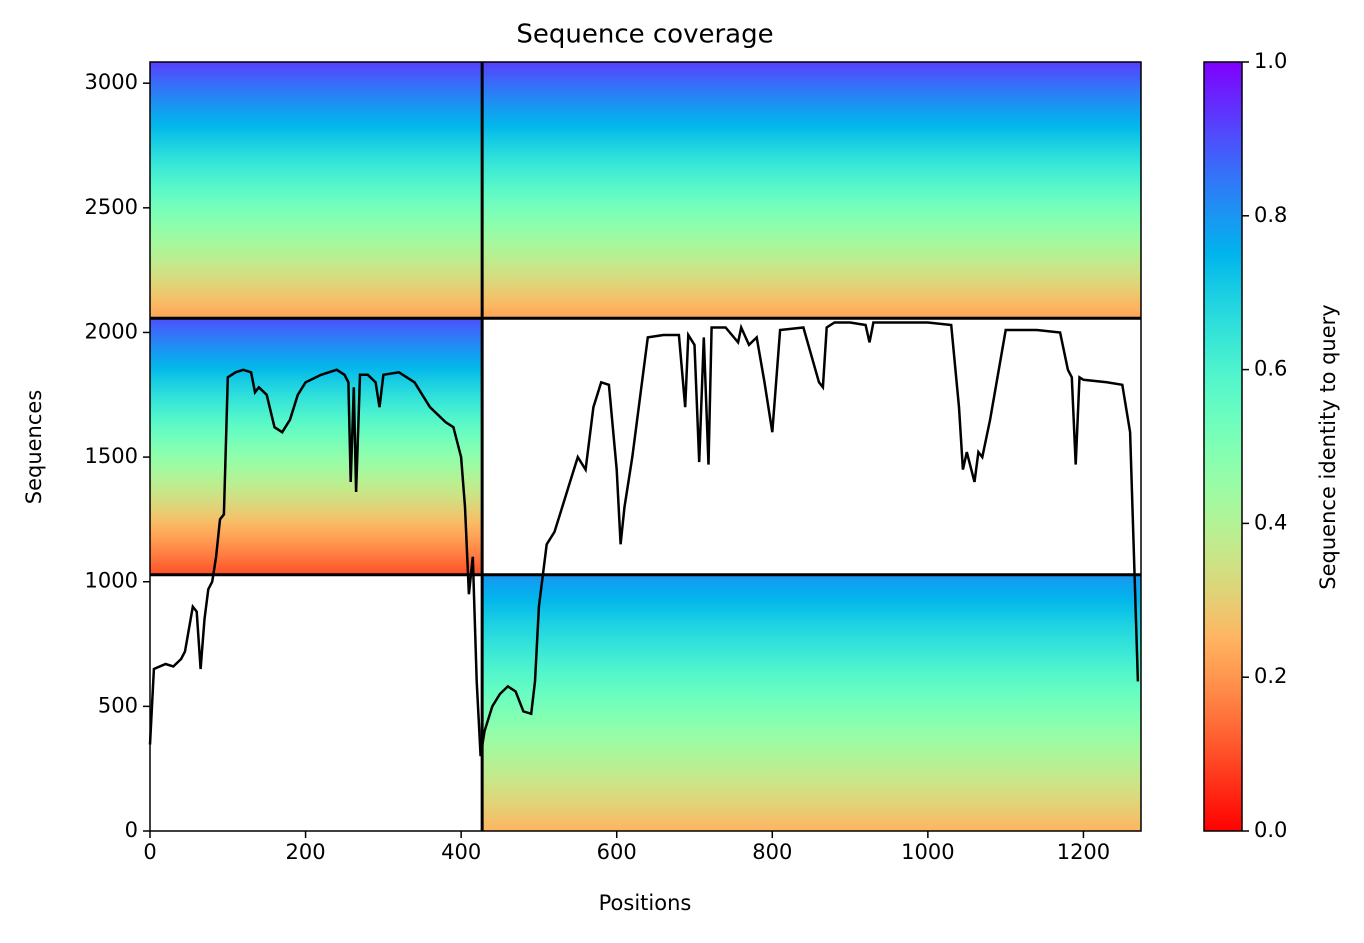 Image resolution: width=1364 pixels, height=943 pixels. What do you see at coordinates (1270, 830) in the screenshot?
I see `colorbar-tick-label: 0.0` at bounding box center [1270, 830].